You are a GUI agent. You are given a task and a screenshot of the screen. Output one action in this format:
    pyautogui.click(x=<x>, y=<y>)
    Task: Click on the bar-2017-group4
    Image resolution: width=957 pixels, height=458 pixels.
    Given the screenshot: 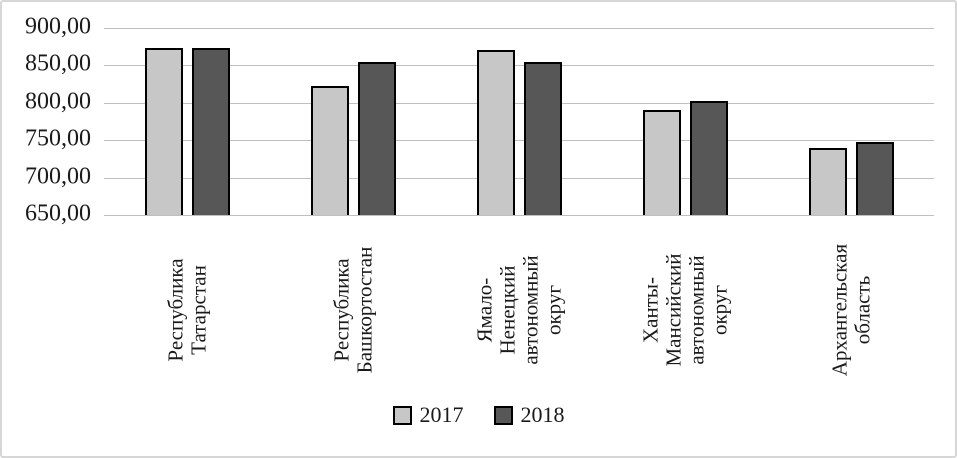 What is the action you would take?
    pyautogui.click(x=661, y=162)
    